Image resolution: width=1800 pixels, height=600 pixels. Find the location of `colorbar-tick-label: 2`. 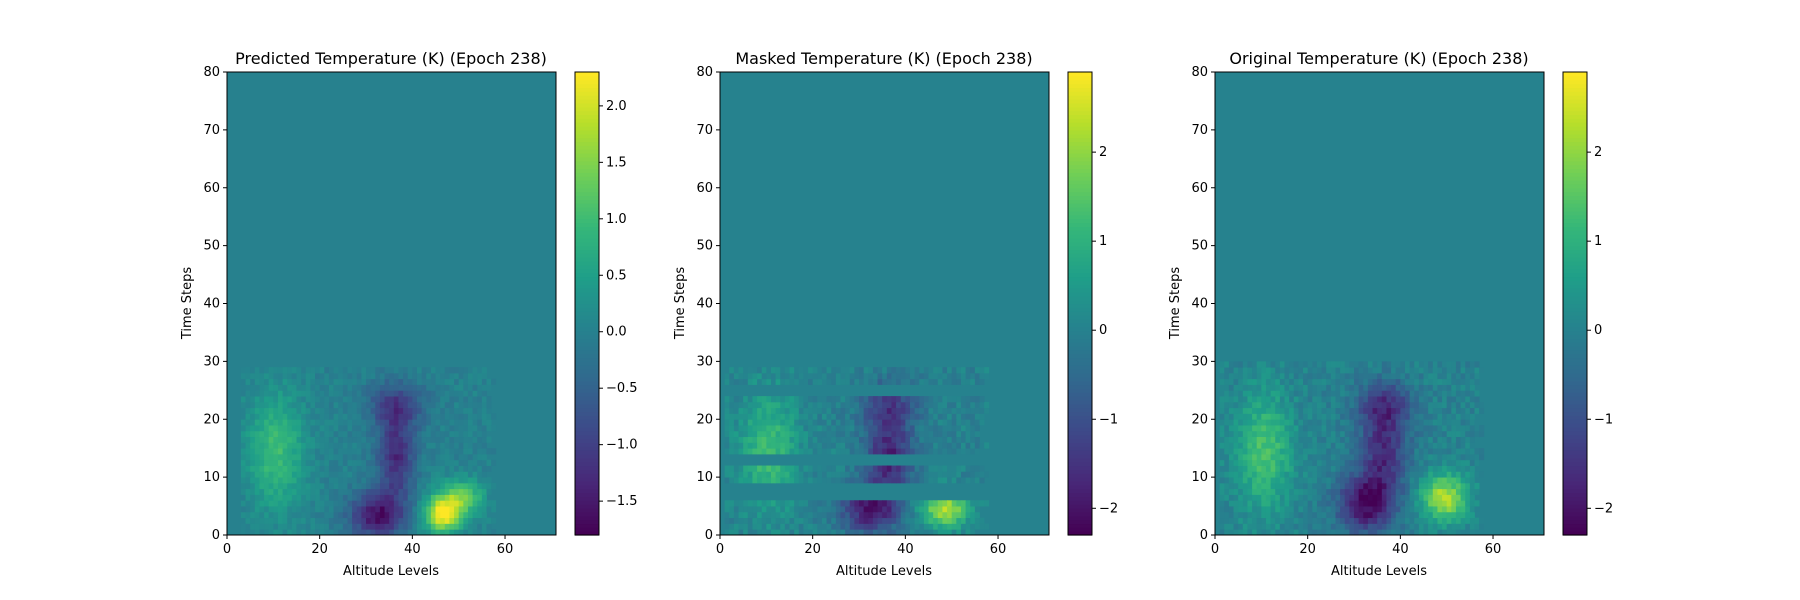

colorbar-tick-label: 2 is located at coordinates (1598, 152).